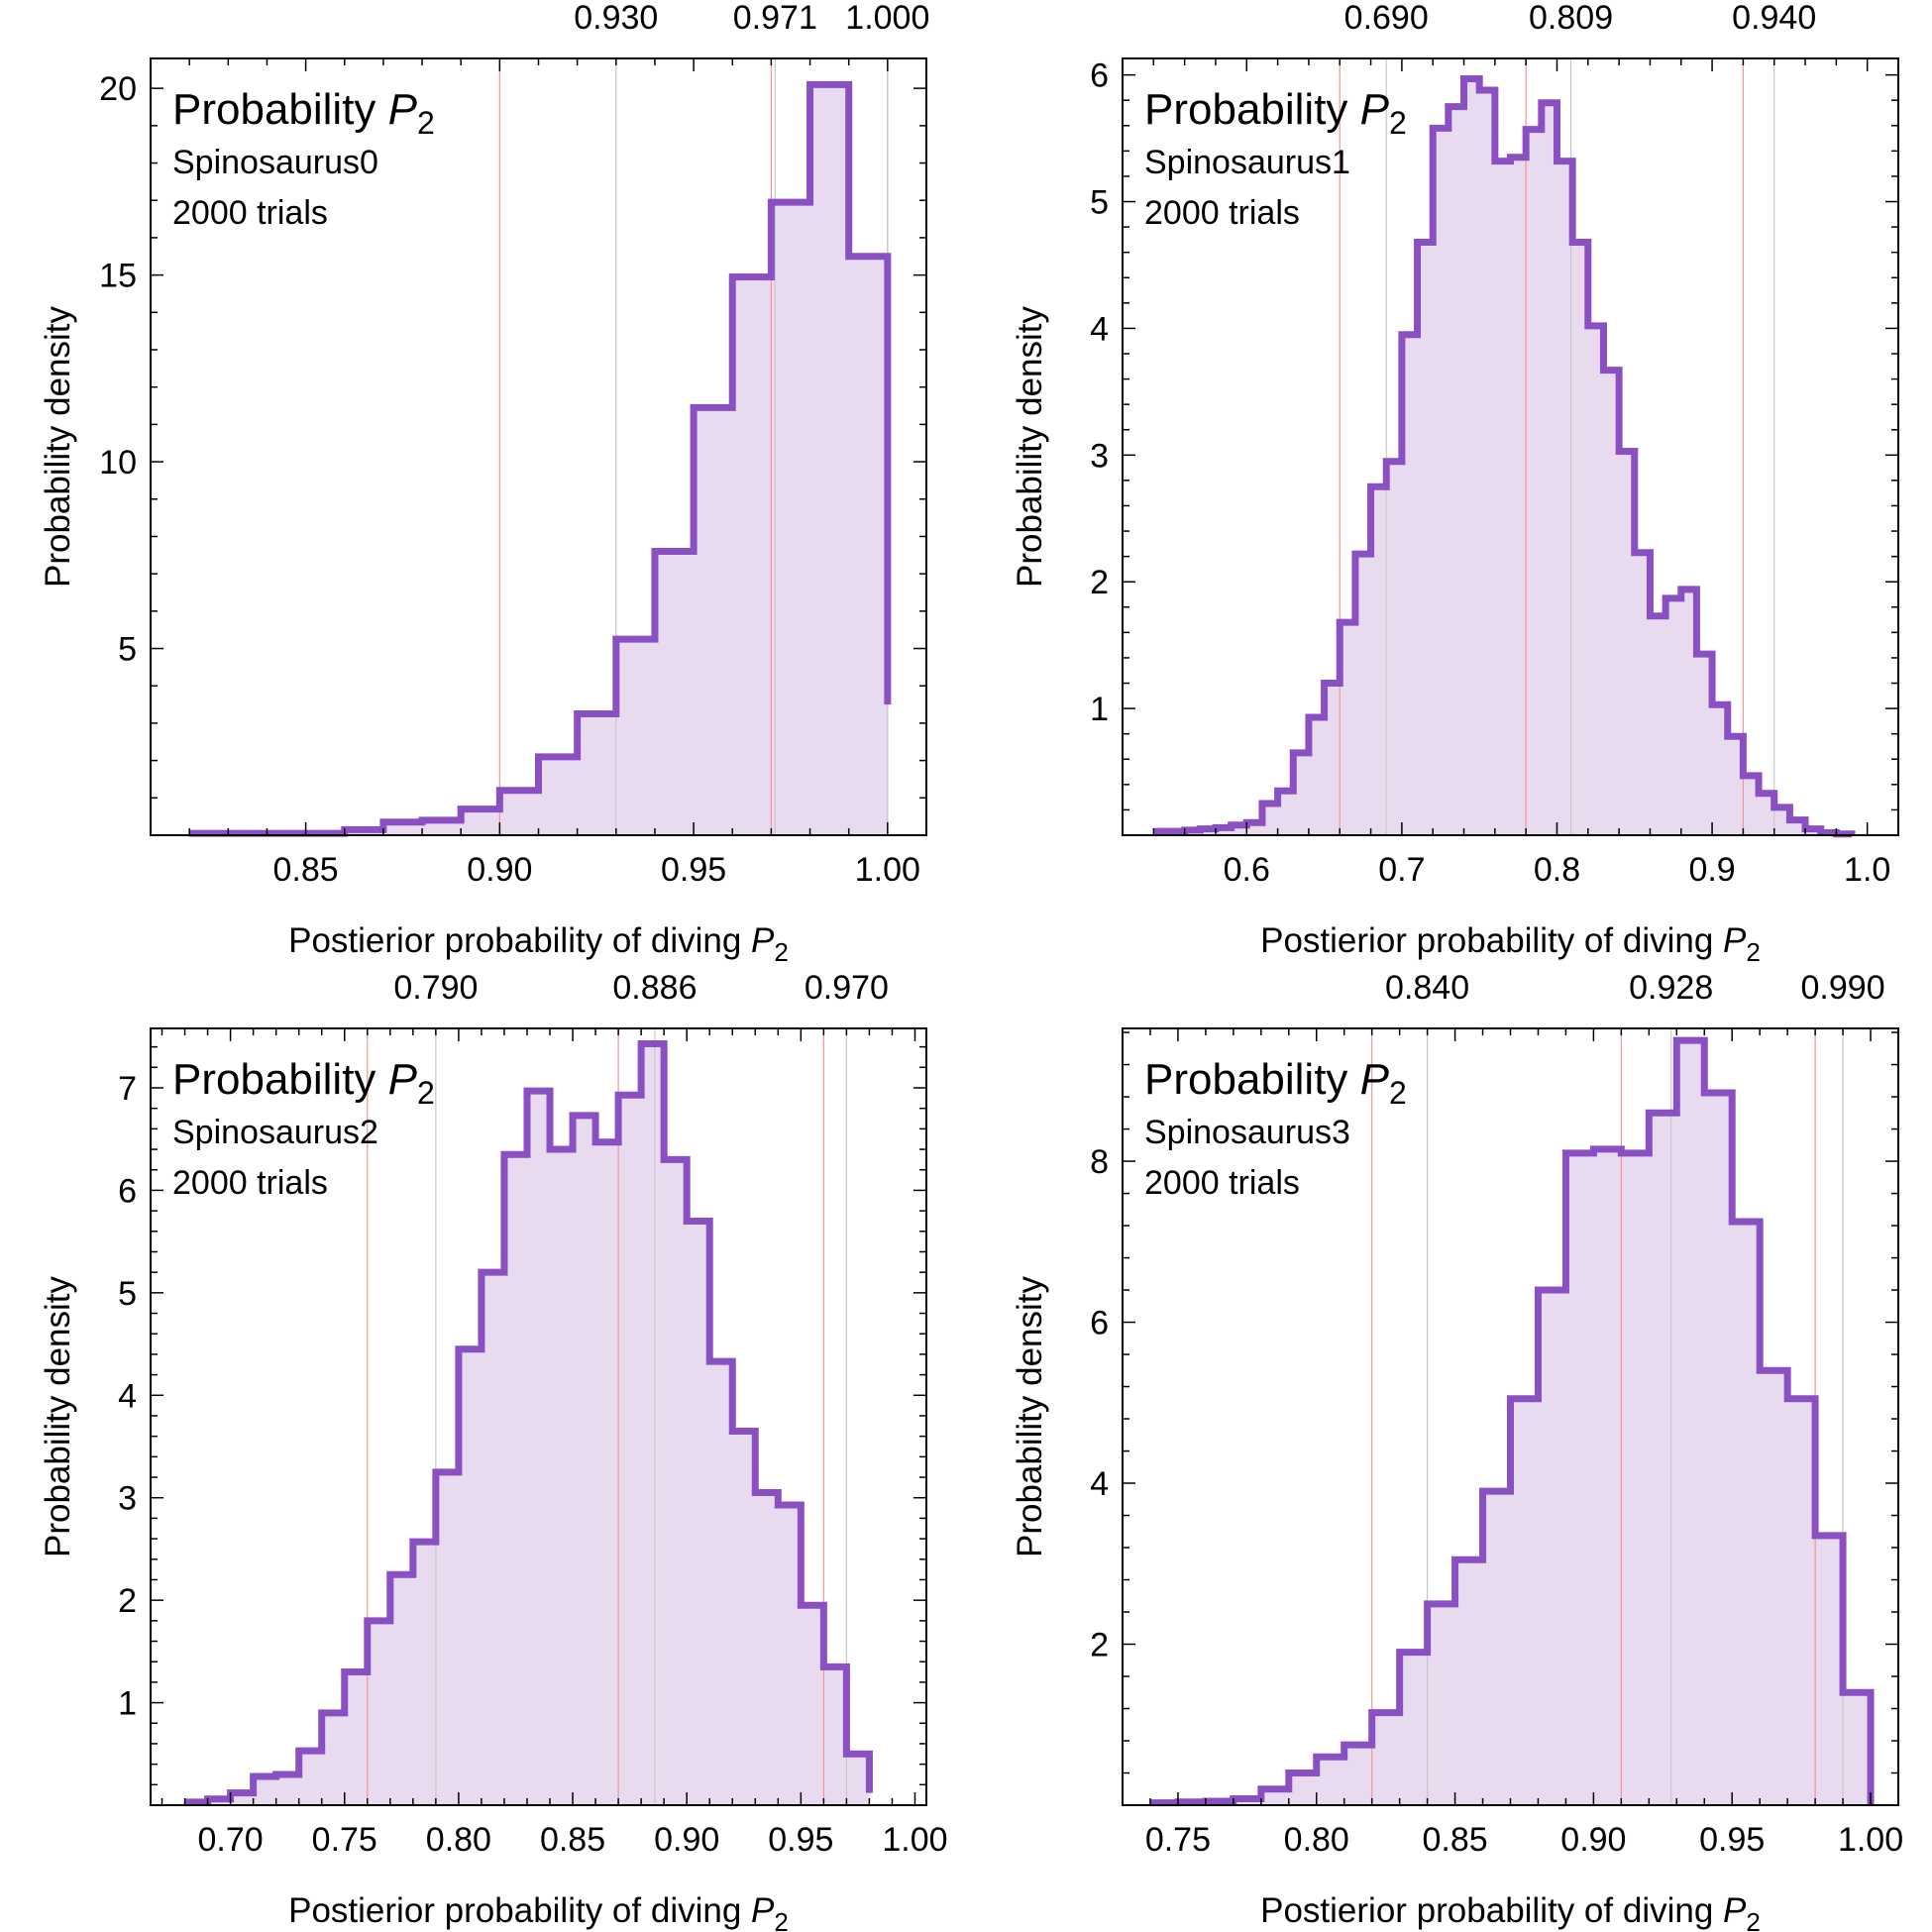 Image resolution: width=1932 pixels, height=1932 pixels. What do you see at coordinates (1427, 988) in the screenshot?
I see `top-marker-label: 0.840` at bounding box center [1427, 988].